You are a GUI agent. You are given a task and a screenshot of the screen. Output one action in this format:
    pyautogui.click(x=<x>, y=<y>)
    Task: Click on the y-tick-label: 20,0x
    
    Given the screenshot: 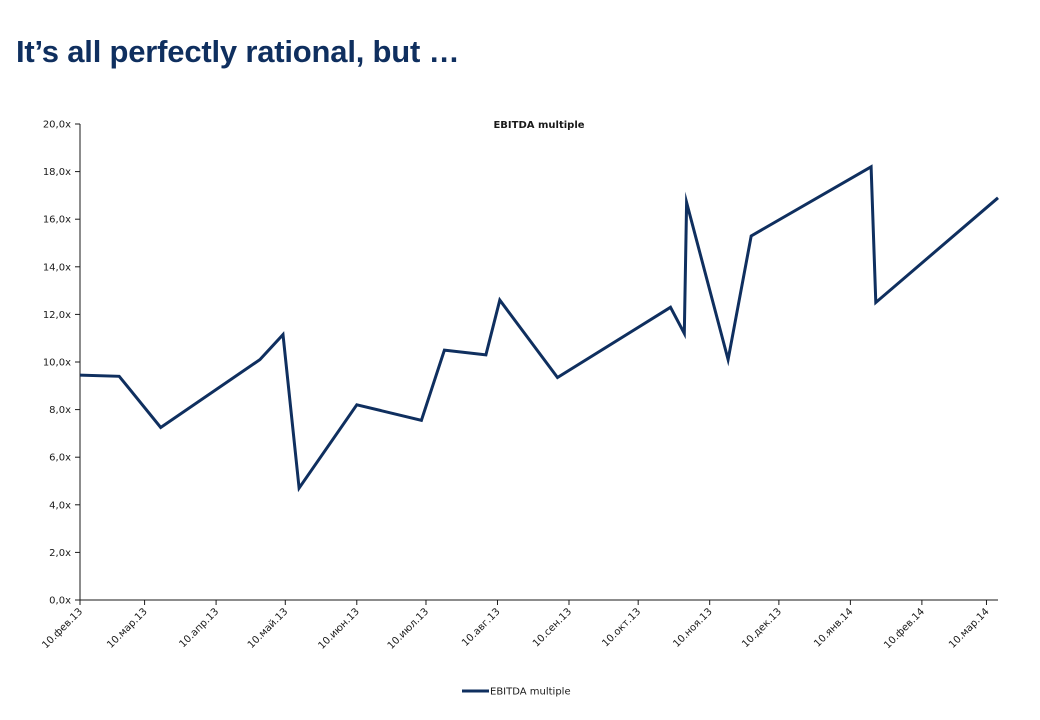 What is the action you would take?
    pyautogui.click(x=57, y=125)
    